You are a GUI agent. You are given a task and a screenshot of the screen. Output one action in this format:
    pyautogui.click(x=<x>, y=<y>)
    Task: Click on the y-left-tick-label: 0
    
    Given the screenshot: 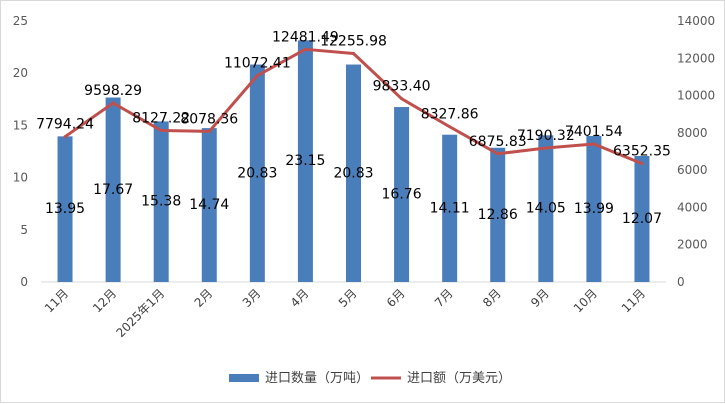 What is the action you would take?
    pyautogui.click(x=24, y=282)
    